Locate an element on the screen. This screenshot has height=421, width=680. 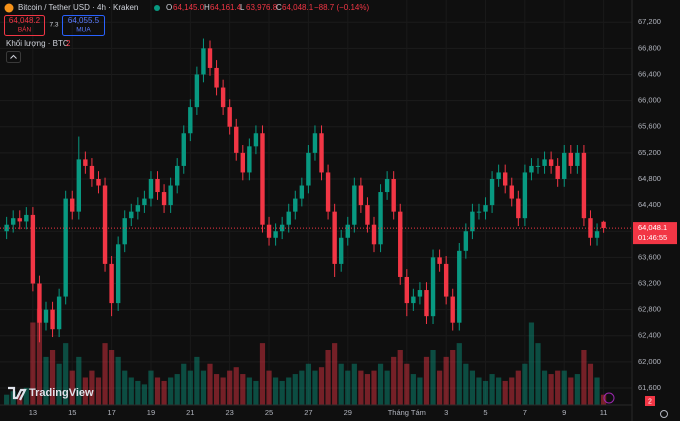
x-tick-label: 13 is located at coordinates (33, 412).